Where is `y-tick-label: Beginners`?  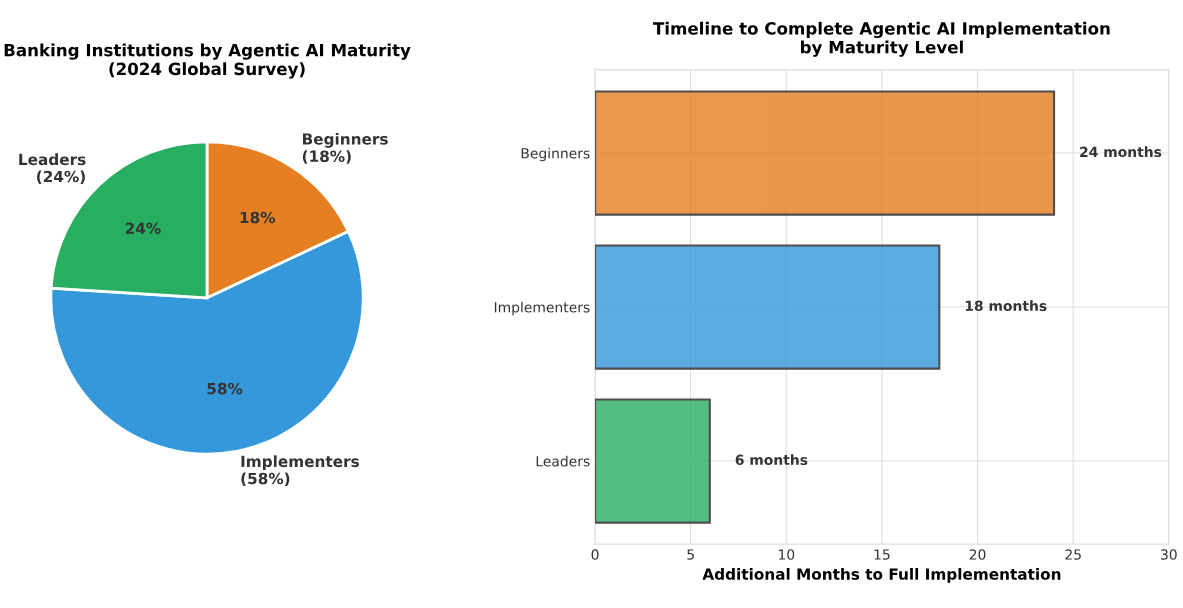 y-tick-label: Beginners is located at coordinates (555, 154).